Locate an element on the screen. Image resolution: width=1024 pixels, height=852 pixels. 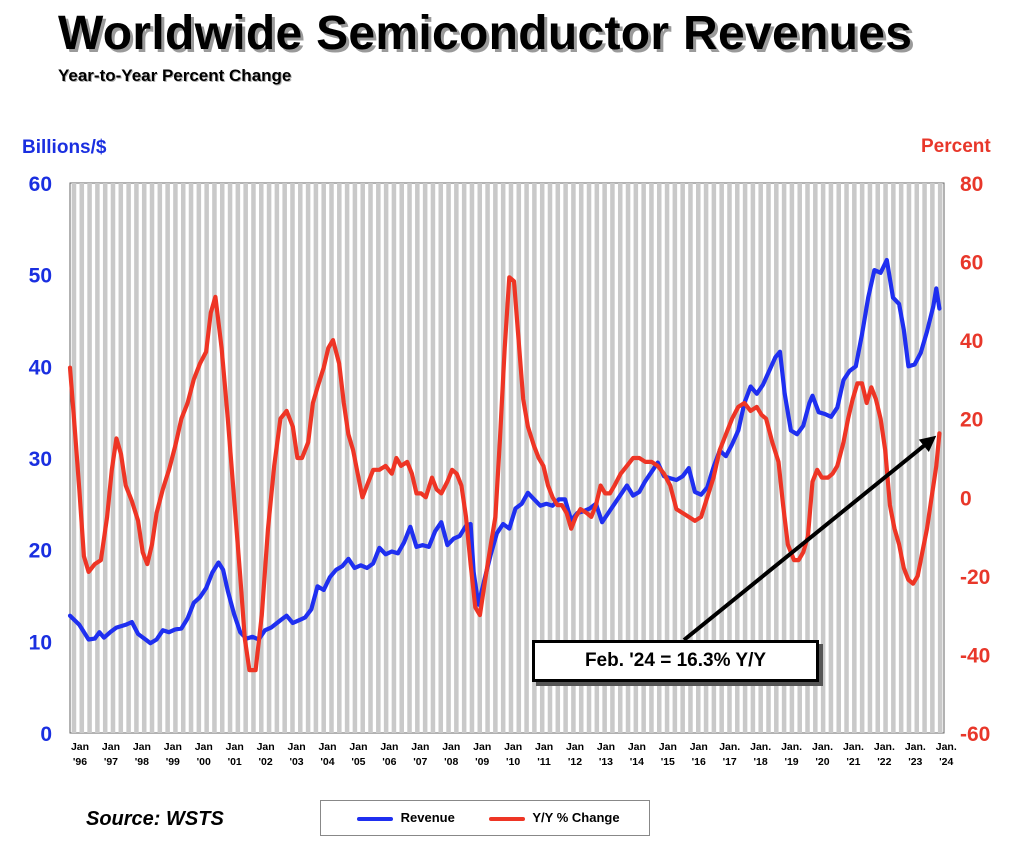
x-tick-label: '08 is located at coordinates (451, 762).